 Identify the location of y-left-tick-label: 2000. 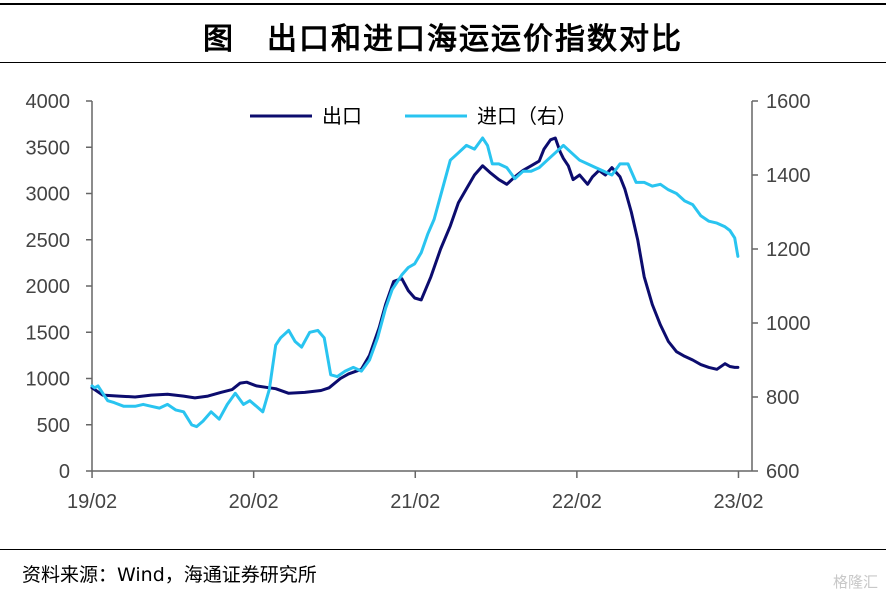
(48, 287).